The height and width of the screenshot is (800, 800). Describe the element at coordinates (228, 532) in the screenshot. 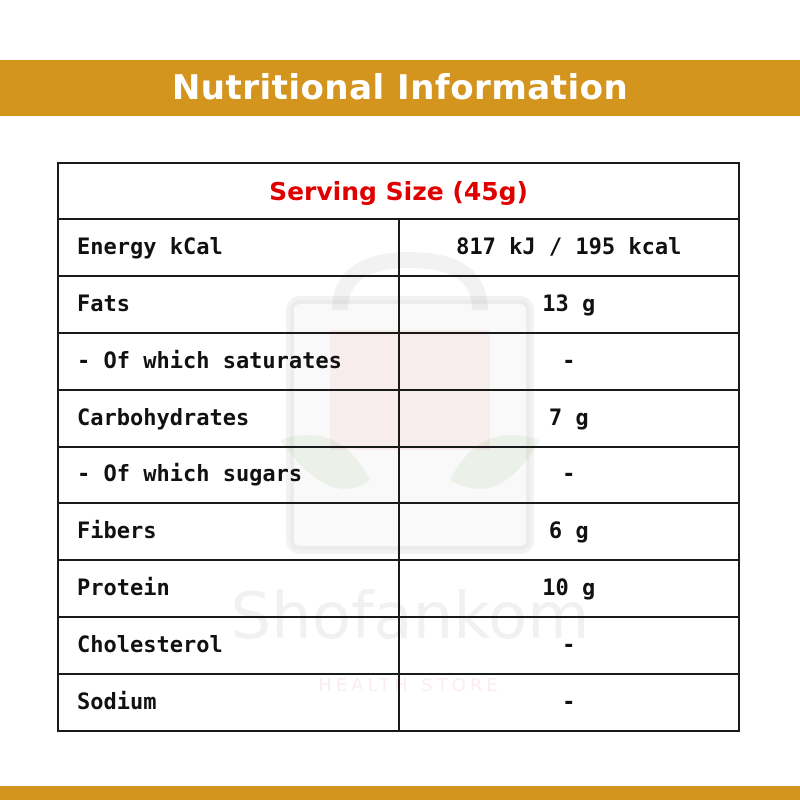

I see `nutrient-label: Fibers` at that location.